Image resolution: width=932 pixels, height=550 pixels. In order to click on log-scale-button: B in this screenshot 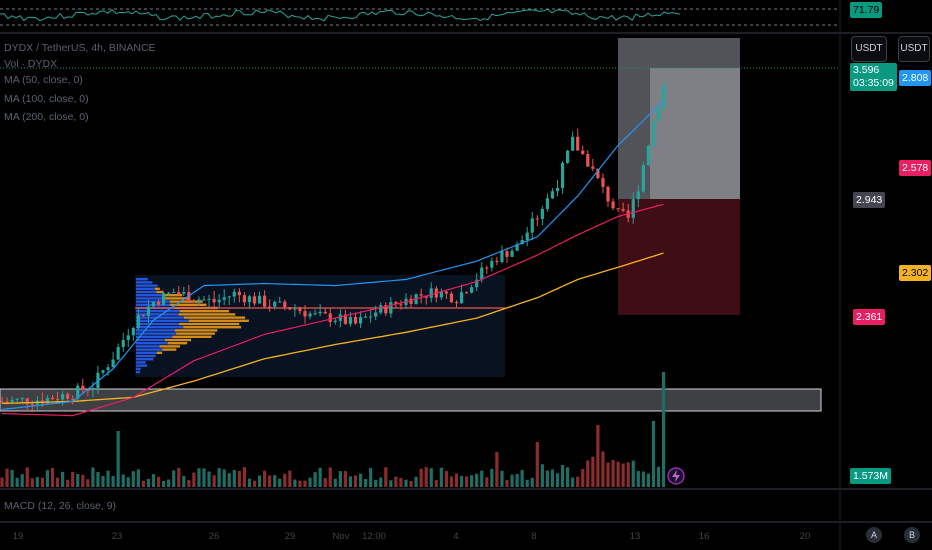, I will do `click(912, 535)`.